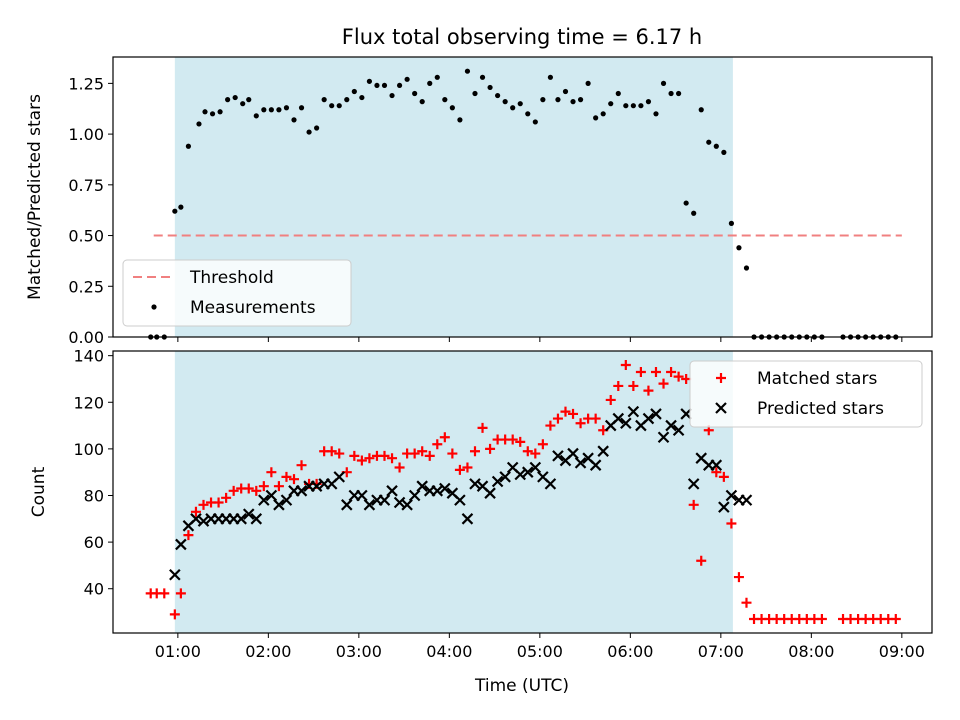  I want to click on chart-title: Flux total observing time = 6.17 h, so click(522, 37).